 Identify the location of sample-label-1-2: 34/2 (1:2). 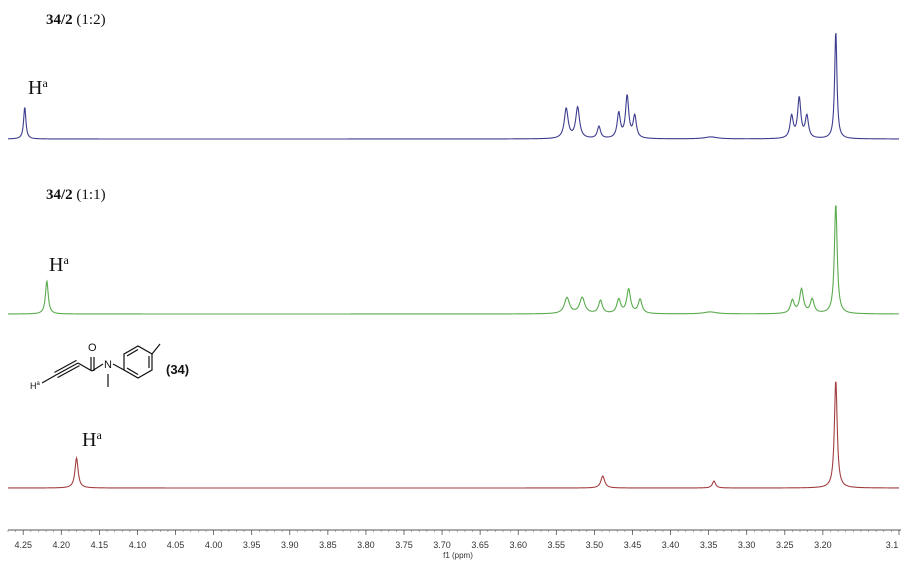
(76, 20).